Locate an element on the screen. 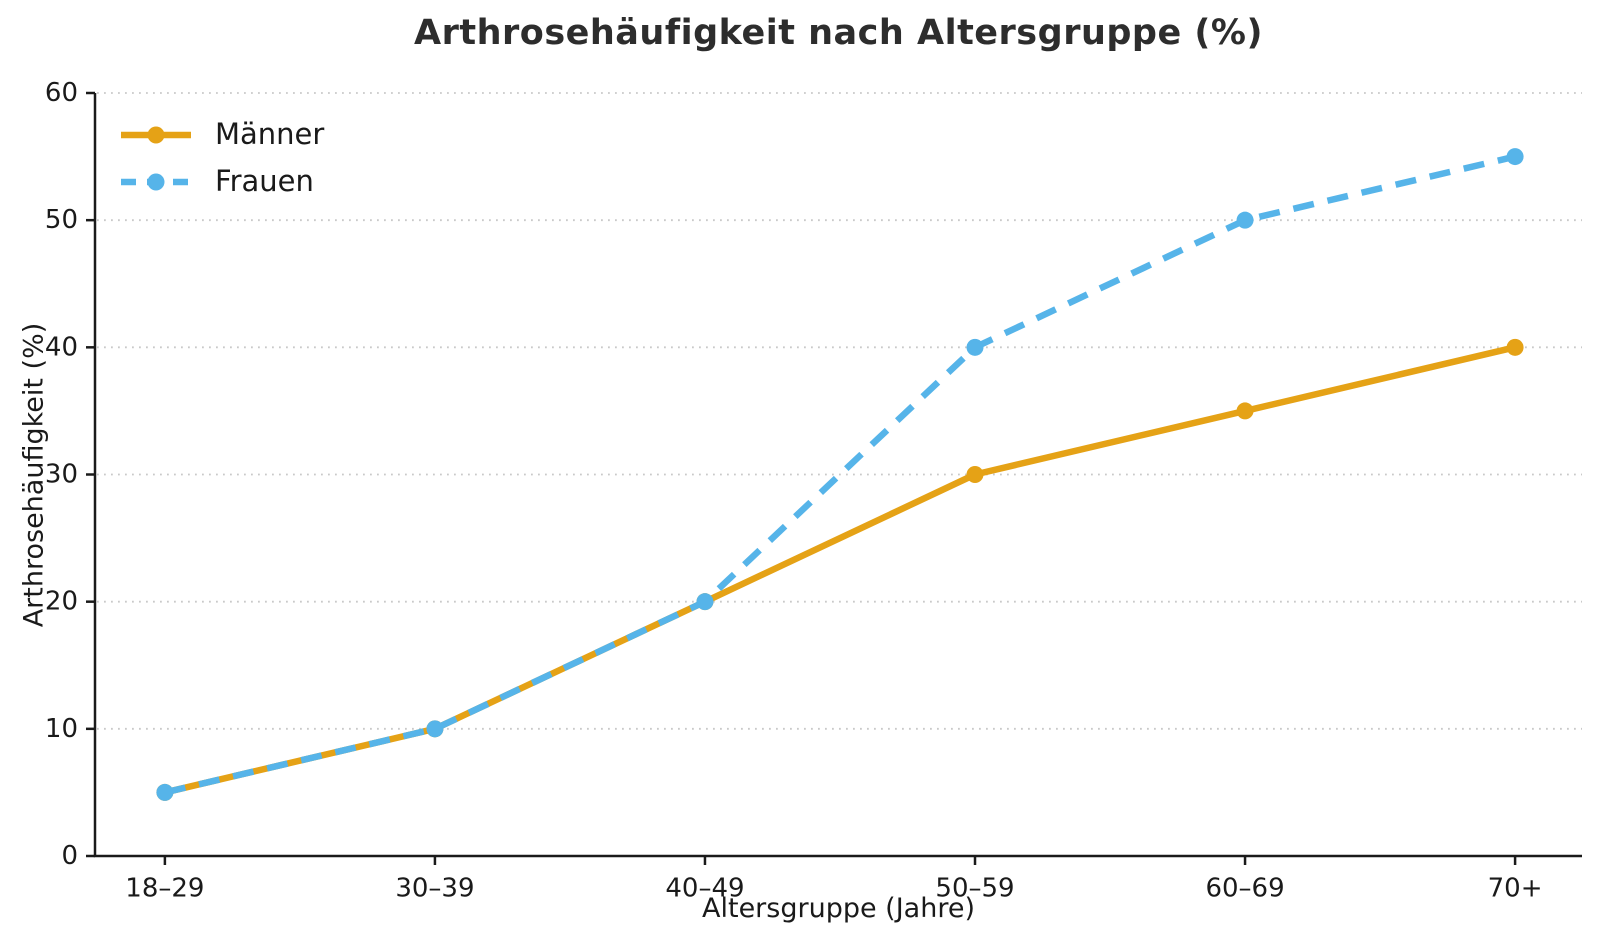 This screenshot has width=1600, height=944. legend: Männer Frauen is located at coordinates (221, 158).